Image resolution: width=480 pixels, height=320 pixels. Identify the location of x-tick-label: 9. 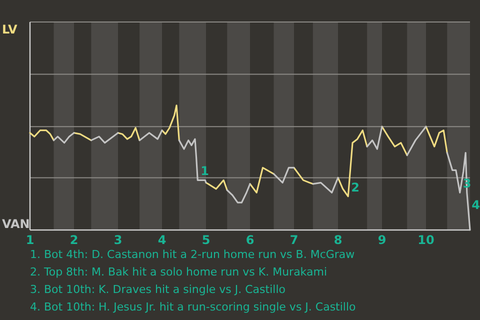
(382, 240).